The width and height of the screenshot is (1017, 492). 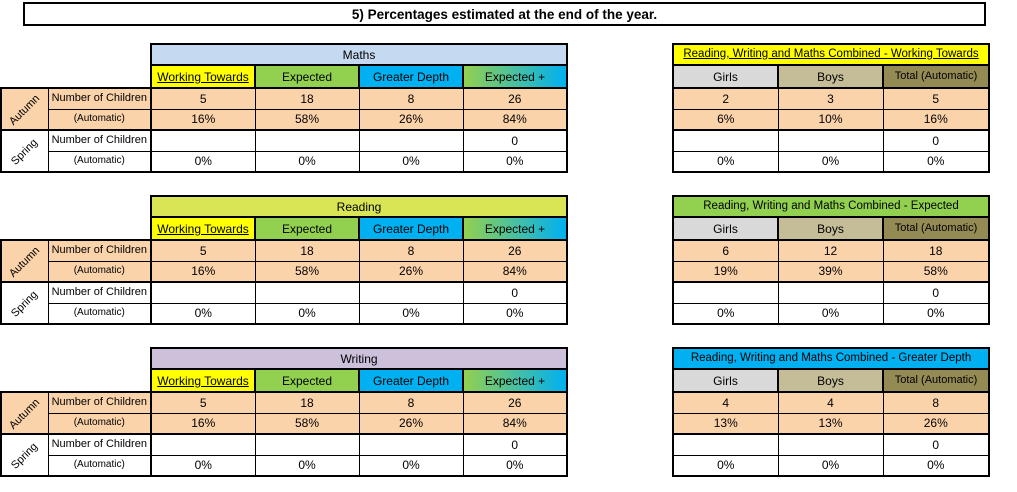 What do you see at coordinates (830, 250) in the screenshot?
I see `cell: 12` at bounding box center [830, 250].